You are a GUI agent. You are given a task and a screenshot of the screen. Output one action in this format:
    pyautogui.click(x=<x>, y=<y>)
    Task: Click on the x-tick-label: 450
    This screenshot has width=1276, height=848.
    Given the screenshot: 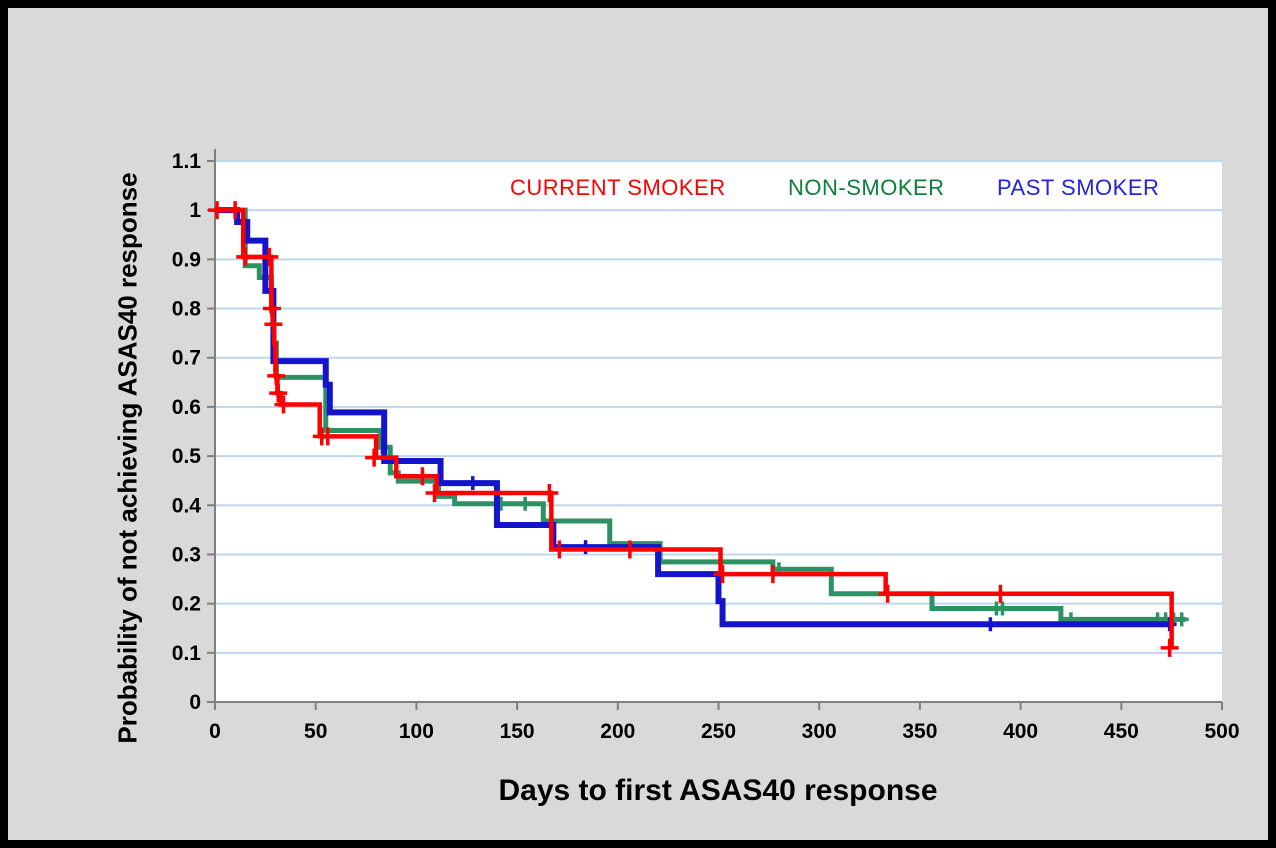 What is the action you would take?
    pyautogui.click(x=1121, y=731)
    